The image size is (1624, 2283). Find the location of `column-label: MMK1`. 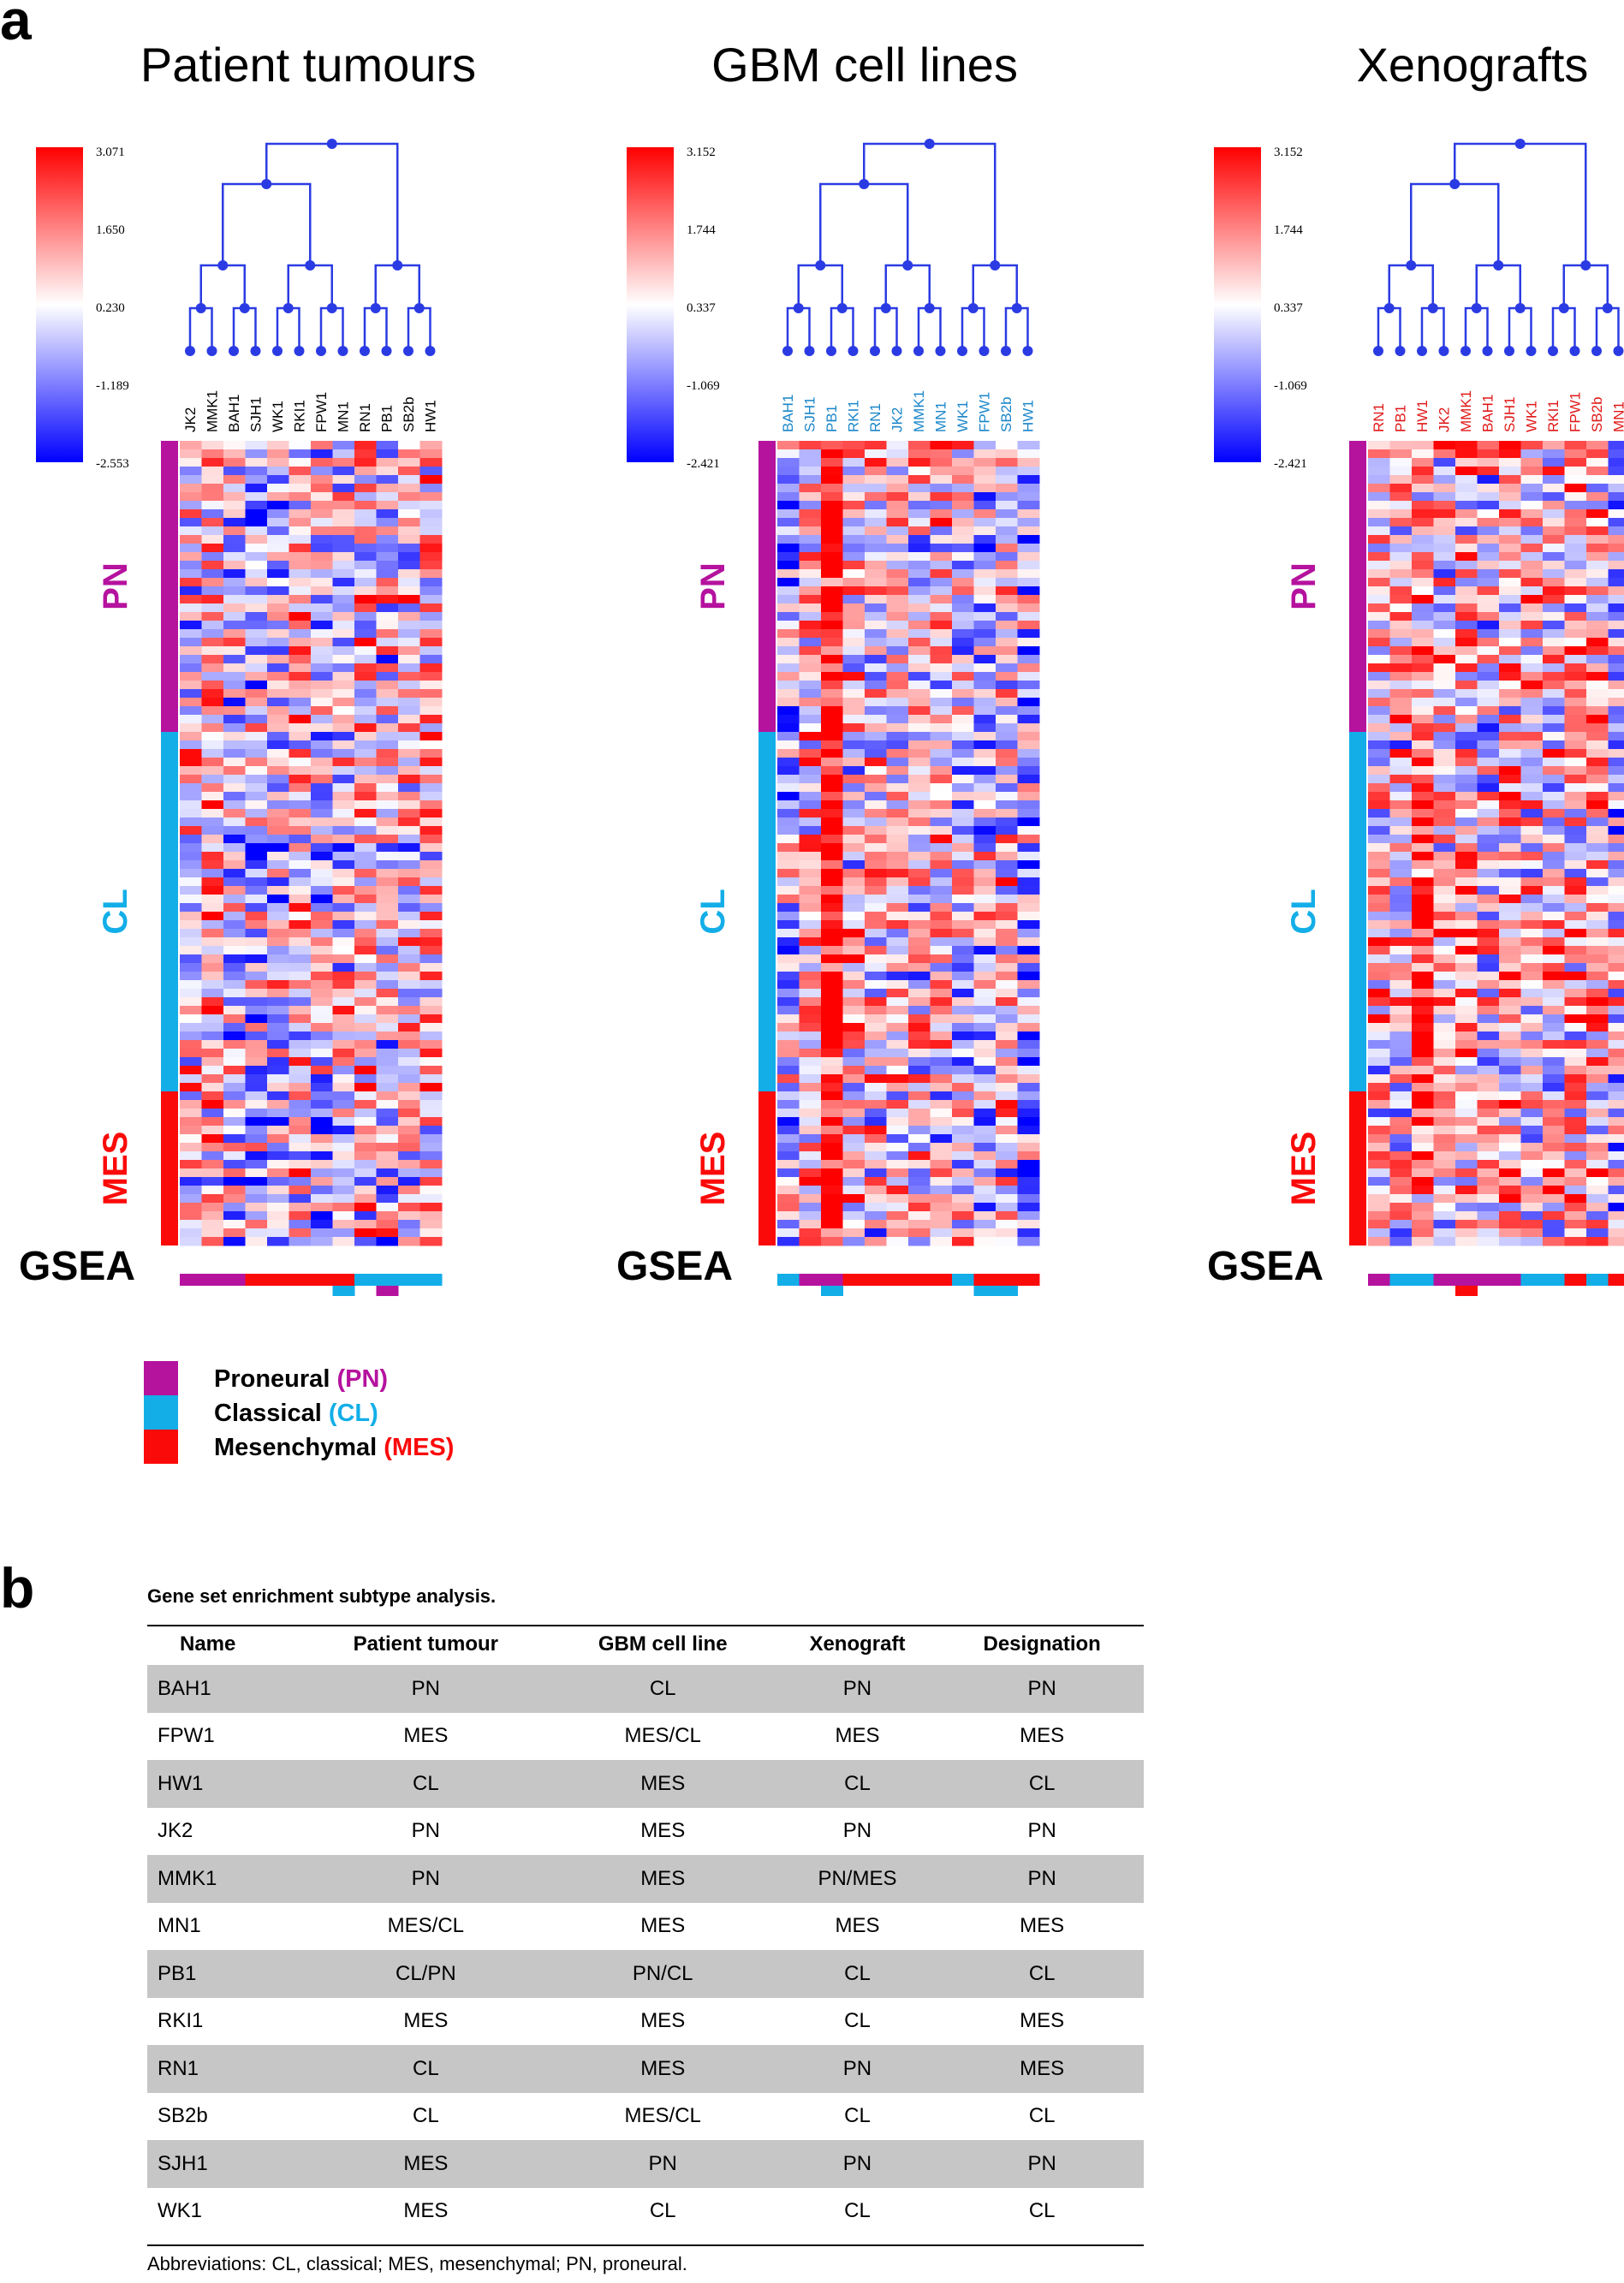

column-label: MMK1 is located at coordinates (919, 411).